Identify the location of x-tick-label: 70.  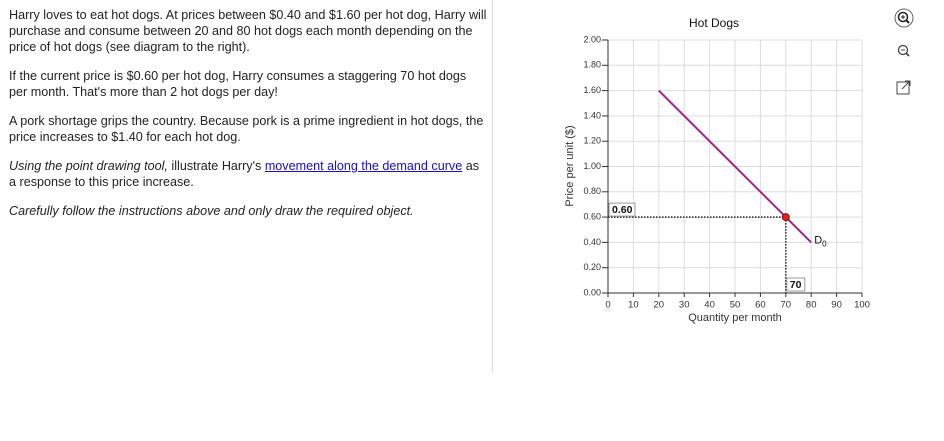
(786, 305).